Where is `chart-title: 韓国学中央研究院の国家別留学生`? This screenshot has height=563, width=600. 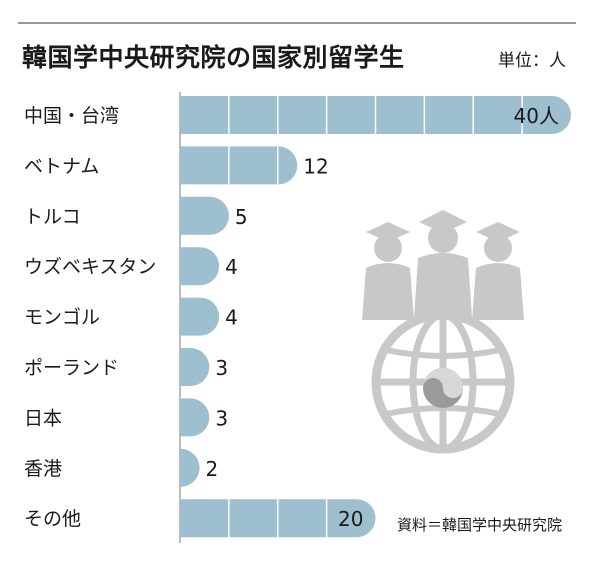 chart-title: 韓国学中央研究院の国家別留学生 is located at coordinates (213, 57).